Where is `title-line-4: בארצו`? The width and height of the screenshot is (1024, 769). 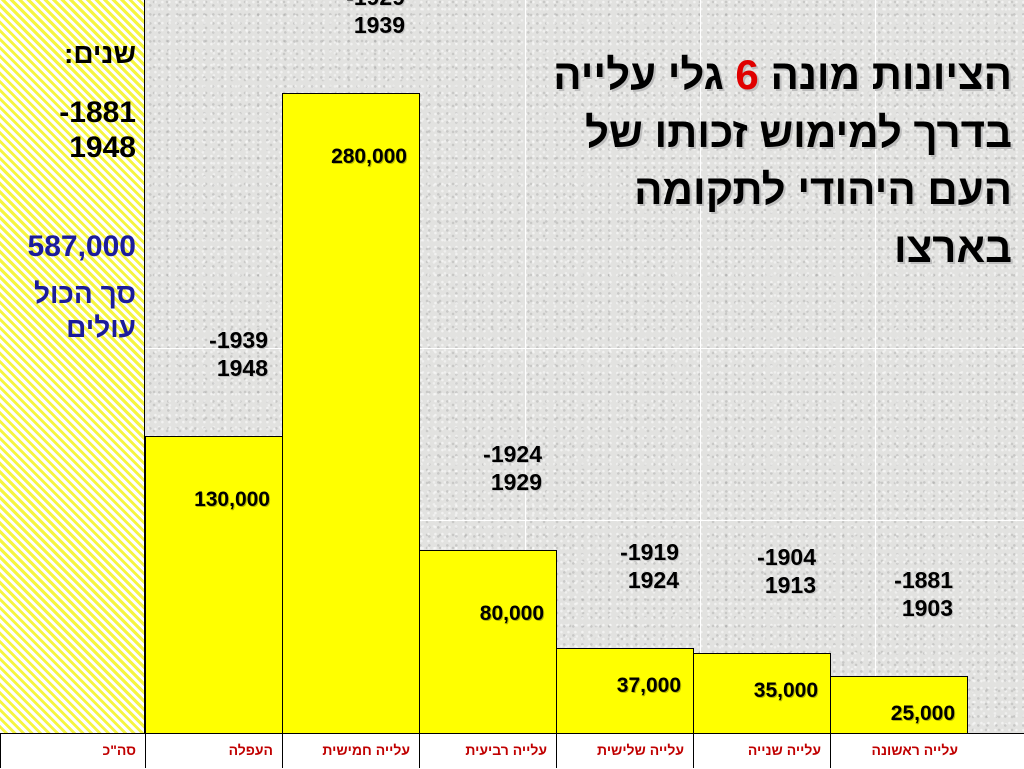 title-line-4: בארצו is located at coordinates (953, 247).